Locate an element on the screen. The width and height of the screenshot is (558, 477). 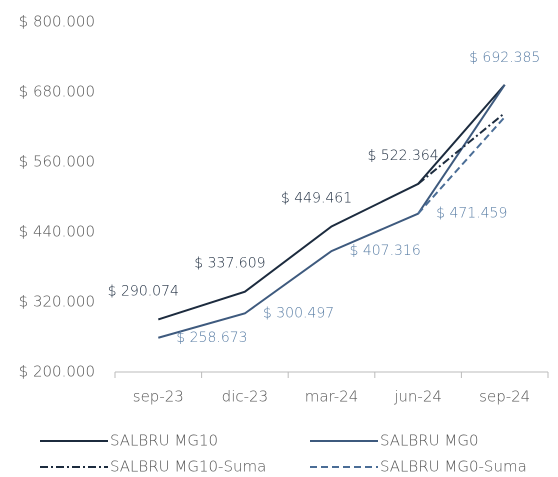
y-tick-label: $ 200.000 is located at coordinates (57, 372).